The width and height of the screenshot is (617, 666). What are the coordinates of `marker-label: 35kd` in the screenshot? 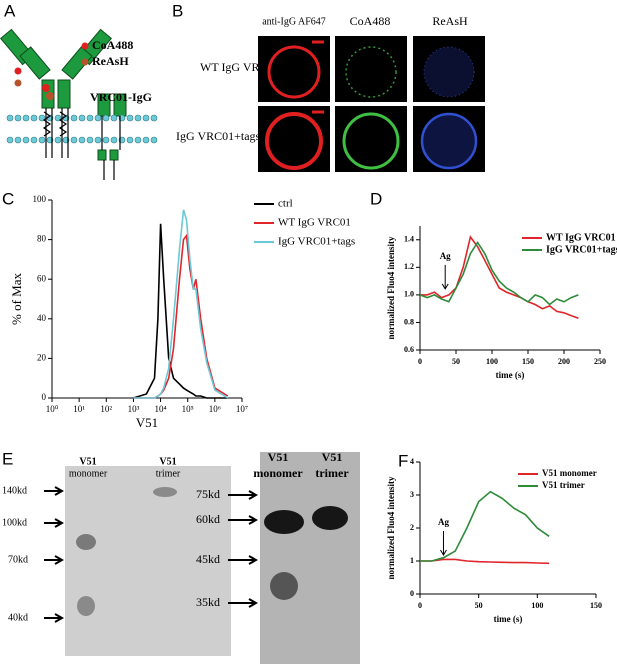 It's located at (208, 602).